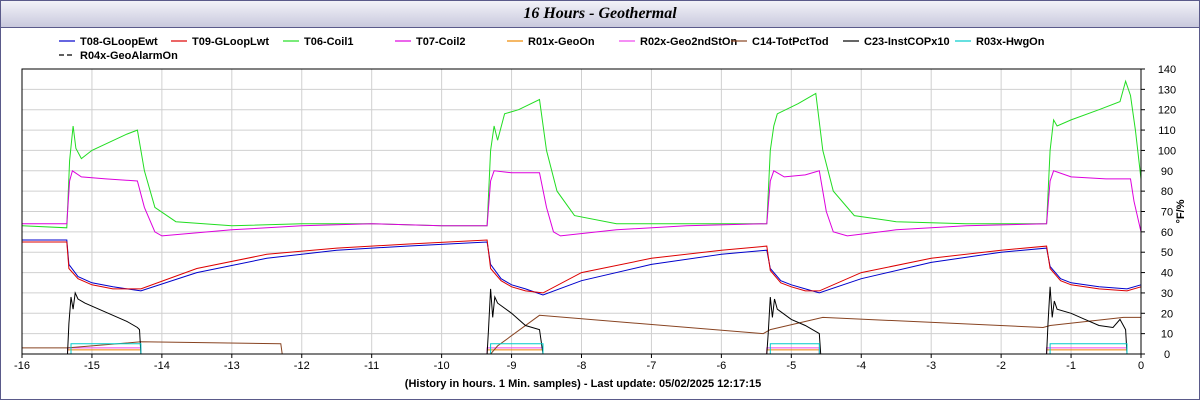  I want to click on y-tick-label: 140, so click(1167, 70).